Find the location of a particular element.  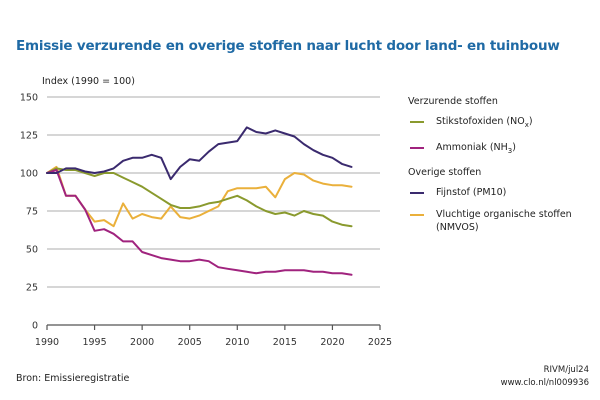

legend-swatch-nh3 is located at coordinates (417, 147).